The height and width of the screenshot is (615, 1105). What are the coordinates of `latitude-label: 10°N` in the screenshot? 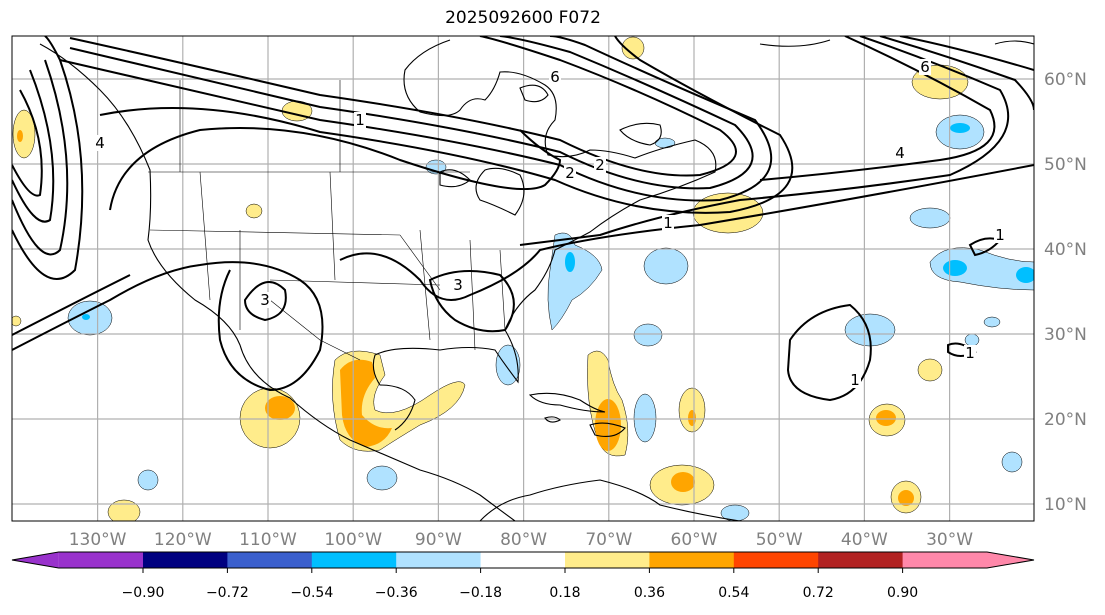 It's located at (1065, 505).